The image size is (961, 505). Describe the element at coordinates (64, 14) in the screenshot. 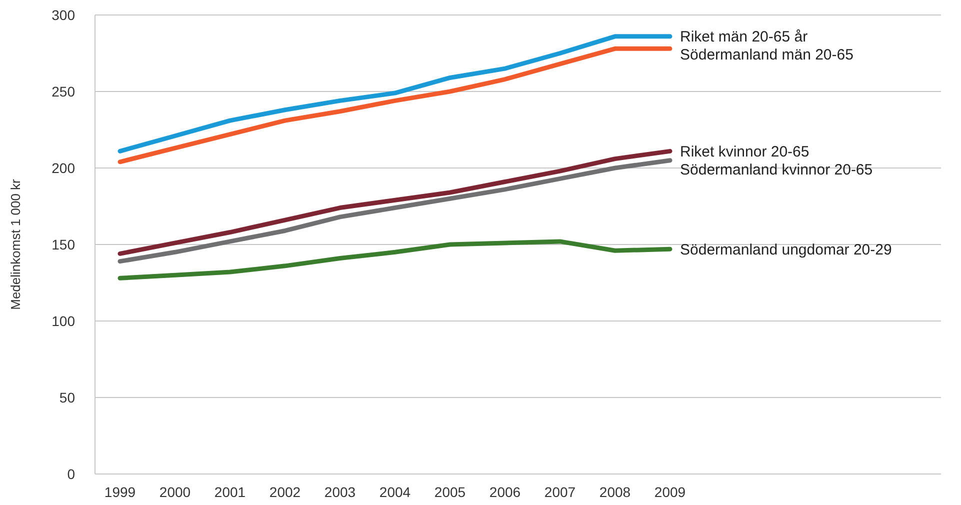

I see `y-tick-label: 300` at that location.